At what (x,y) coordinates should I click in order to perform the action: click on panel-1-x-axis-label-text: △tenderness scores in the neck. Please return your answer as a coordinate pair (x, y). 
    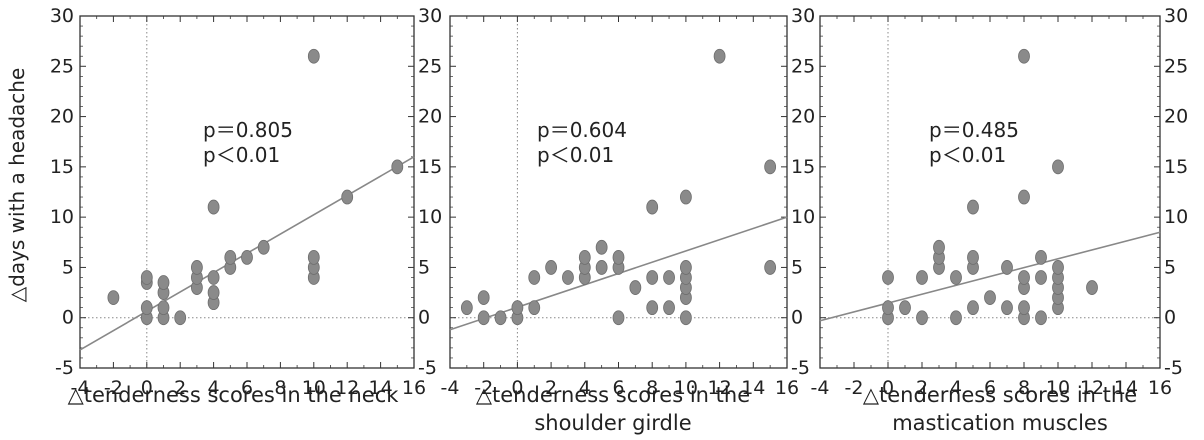
    Looking at the image, I should click on (233, 395).